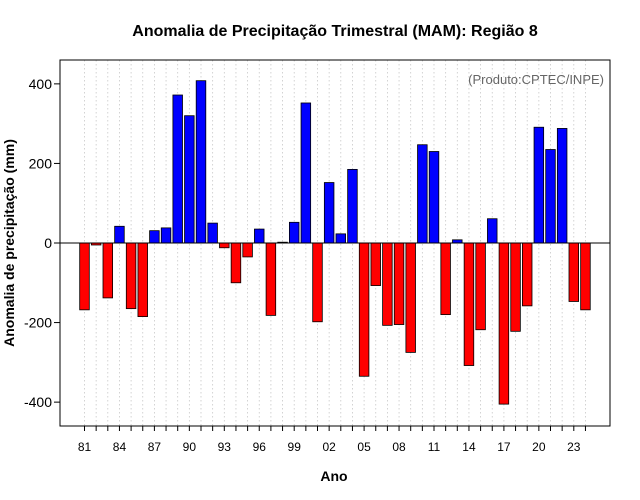 The image size is (640, 500). Describe the element at coordinates (155, 447) in the screenshot. I see `x-tick-label-87: 87` at that location.